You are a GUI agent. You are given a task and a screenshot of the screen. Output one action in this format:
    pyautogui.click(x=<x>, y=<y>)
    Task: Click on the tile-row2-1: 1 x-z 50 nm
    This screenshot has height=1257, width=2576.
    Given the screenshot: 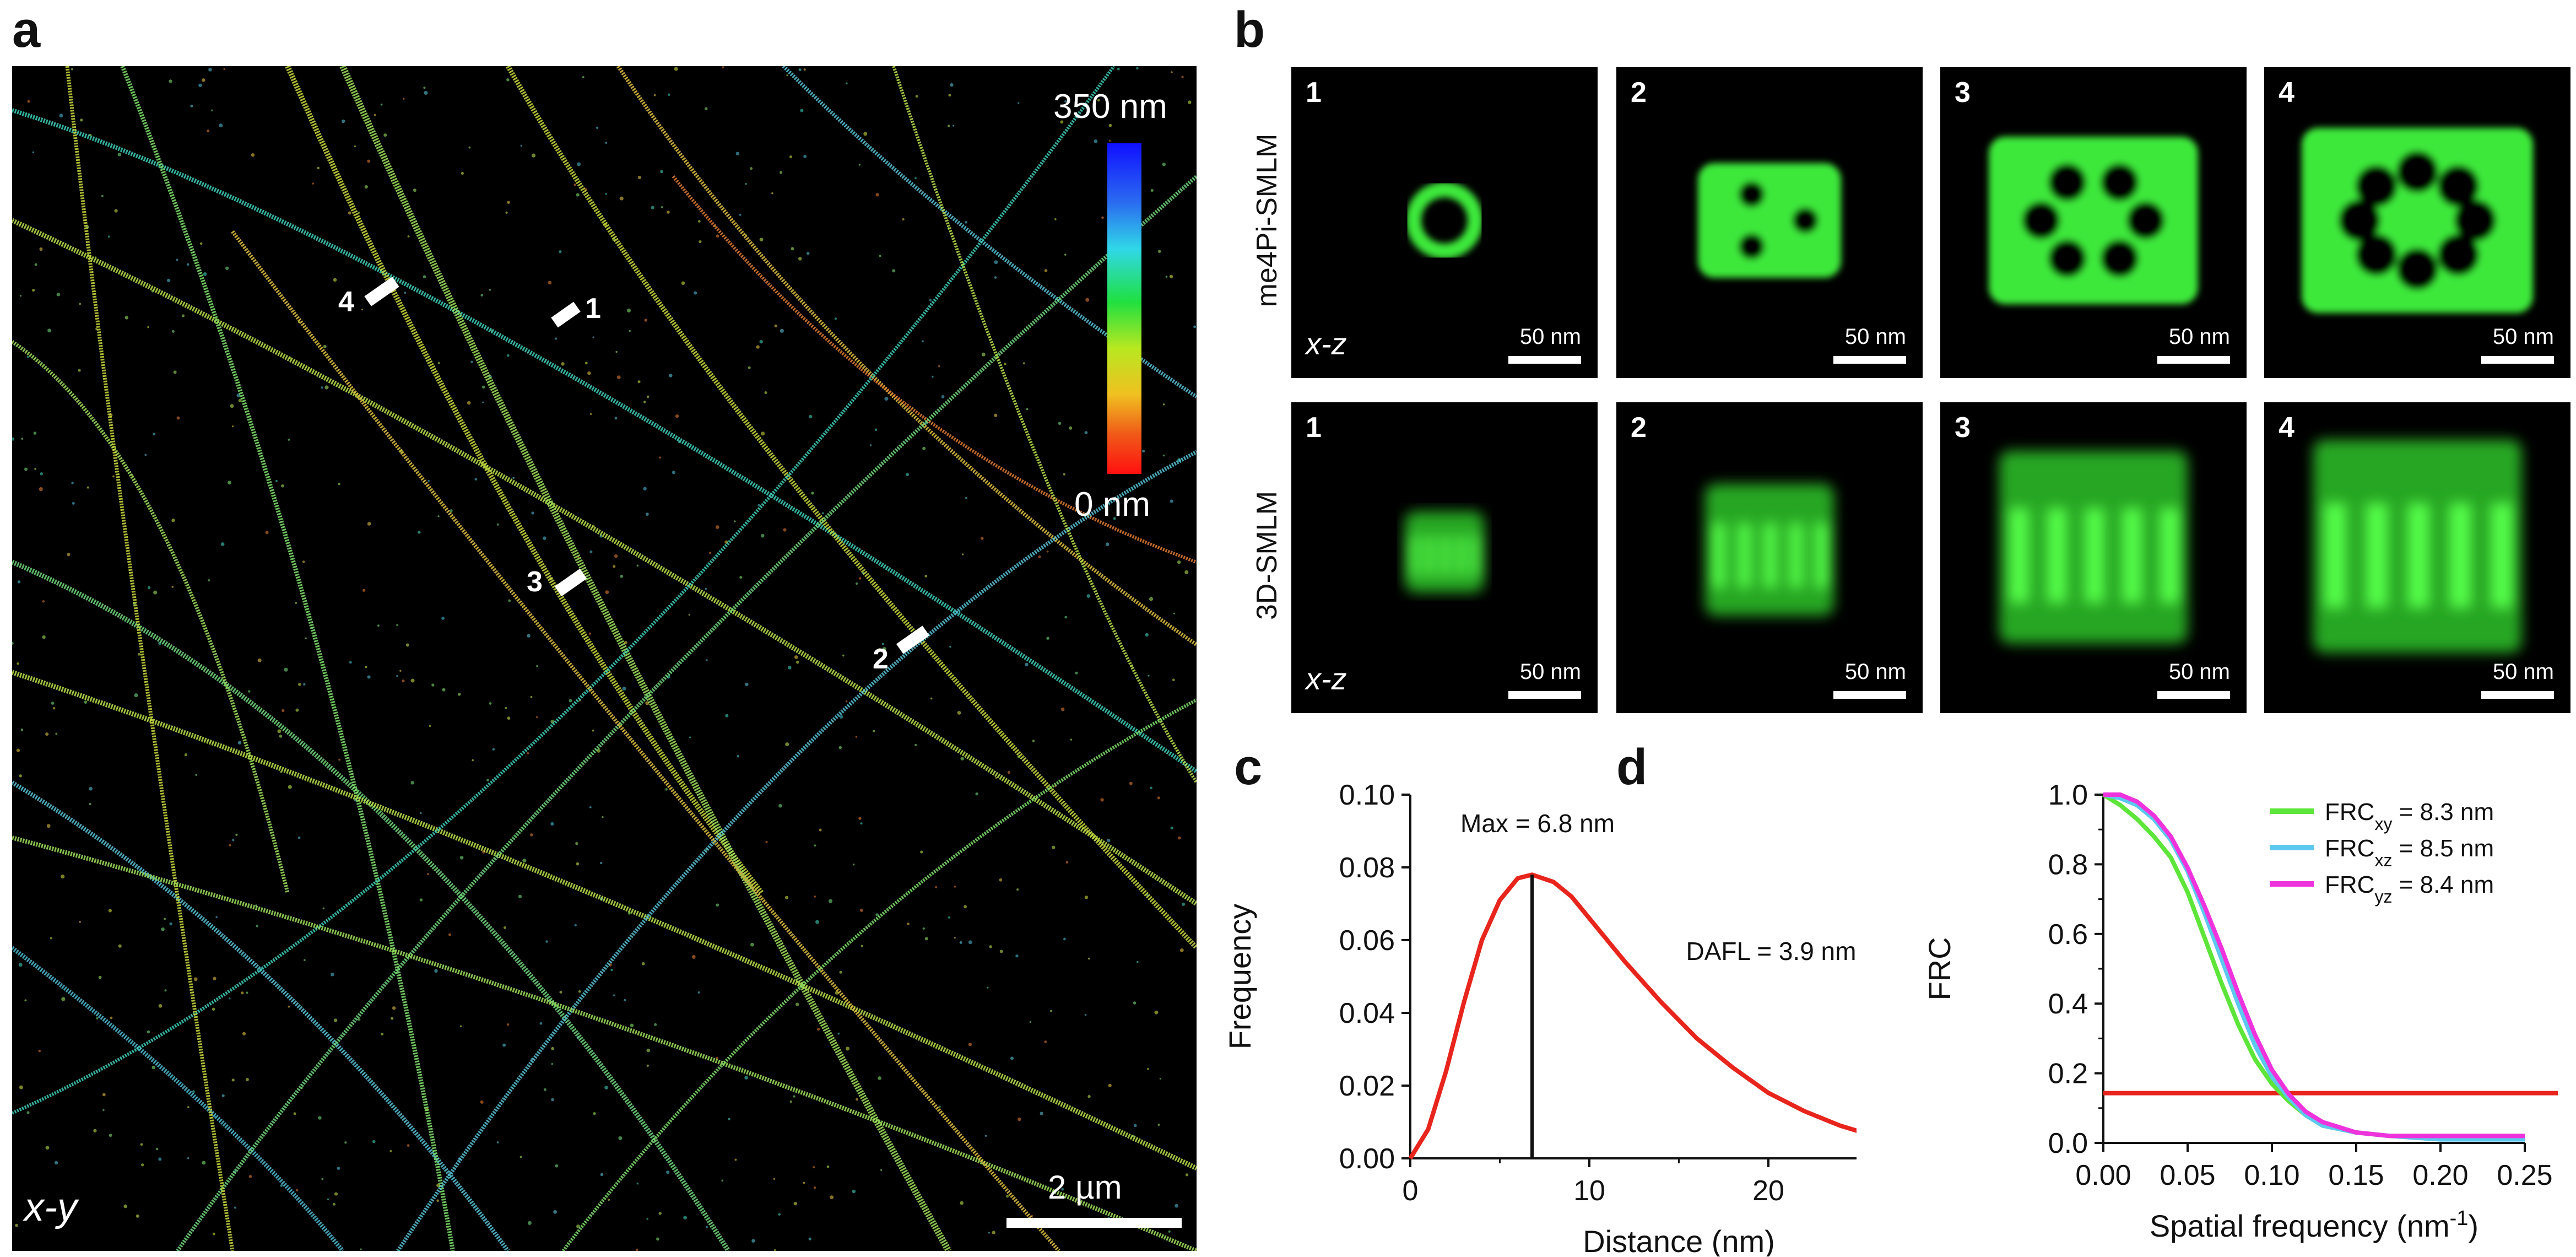 What is the action you would take?
    pyautogui.click(x=1444, y=557)
    